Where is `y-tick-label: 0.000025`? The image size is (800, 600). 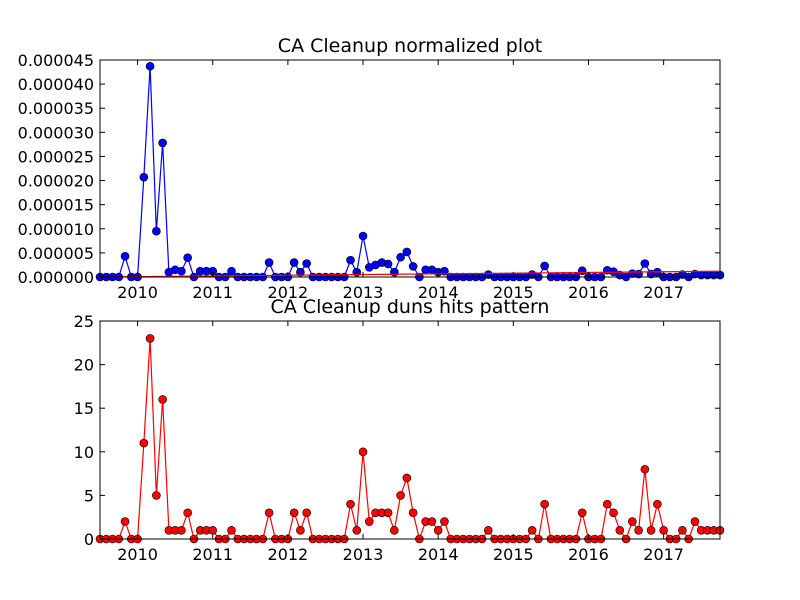
y-tick-label: 0.000025 is located at coordinates (56, 156).